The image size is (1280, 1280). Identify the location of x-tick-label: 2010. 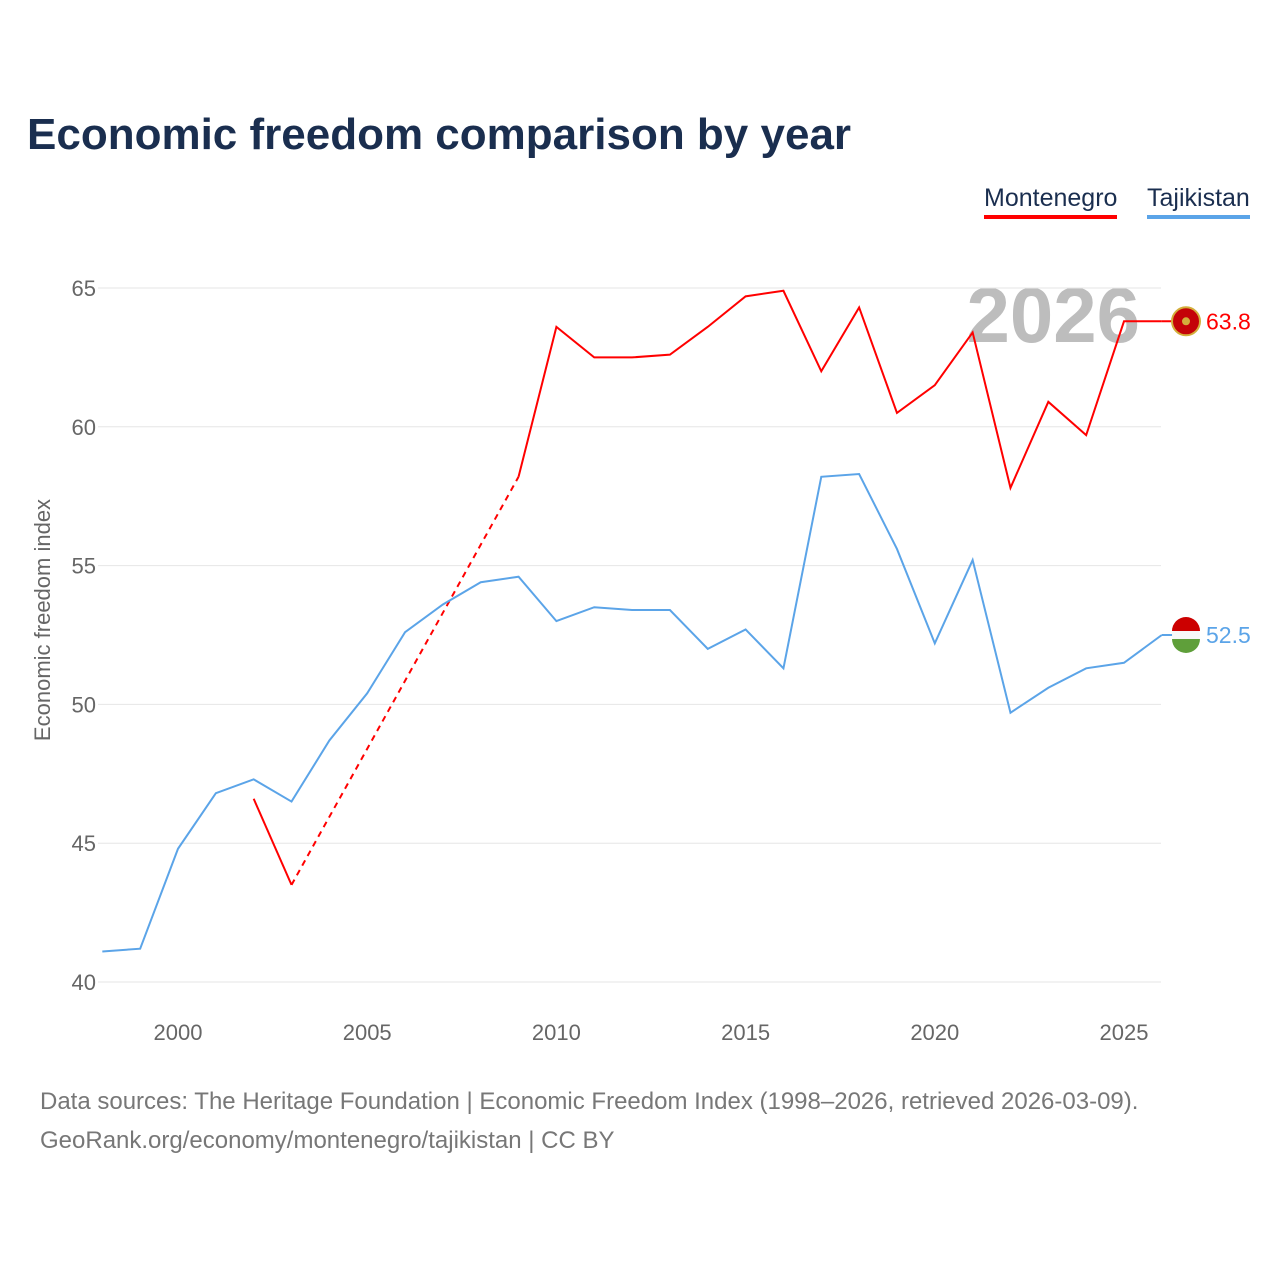
(556, 1032).